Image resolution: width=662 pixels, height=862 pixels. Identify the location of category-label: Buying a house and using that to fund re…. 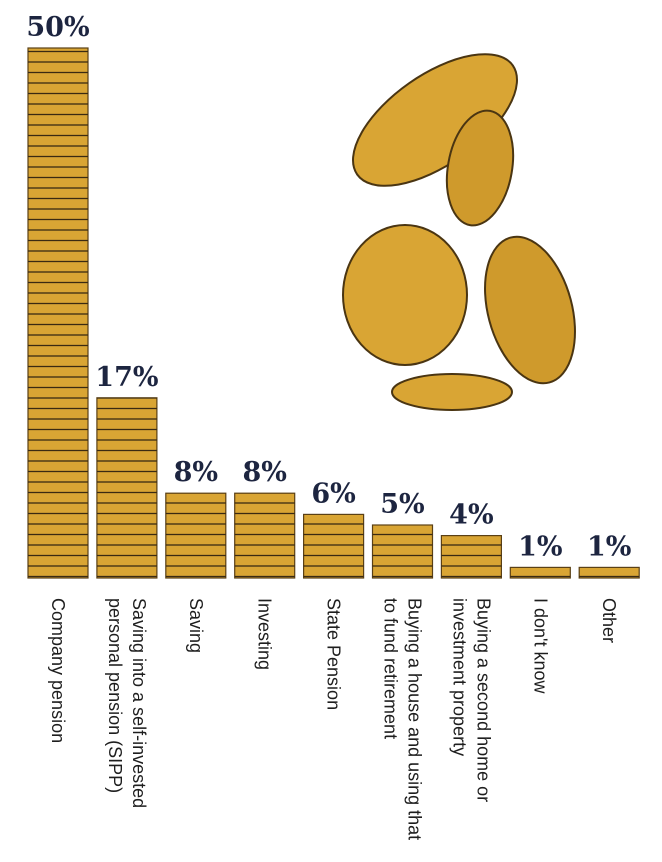
(402, 719).